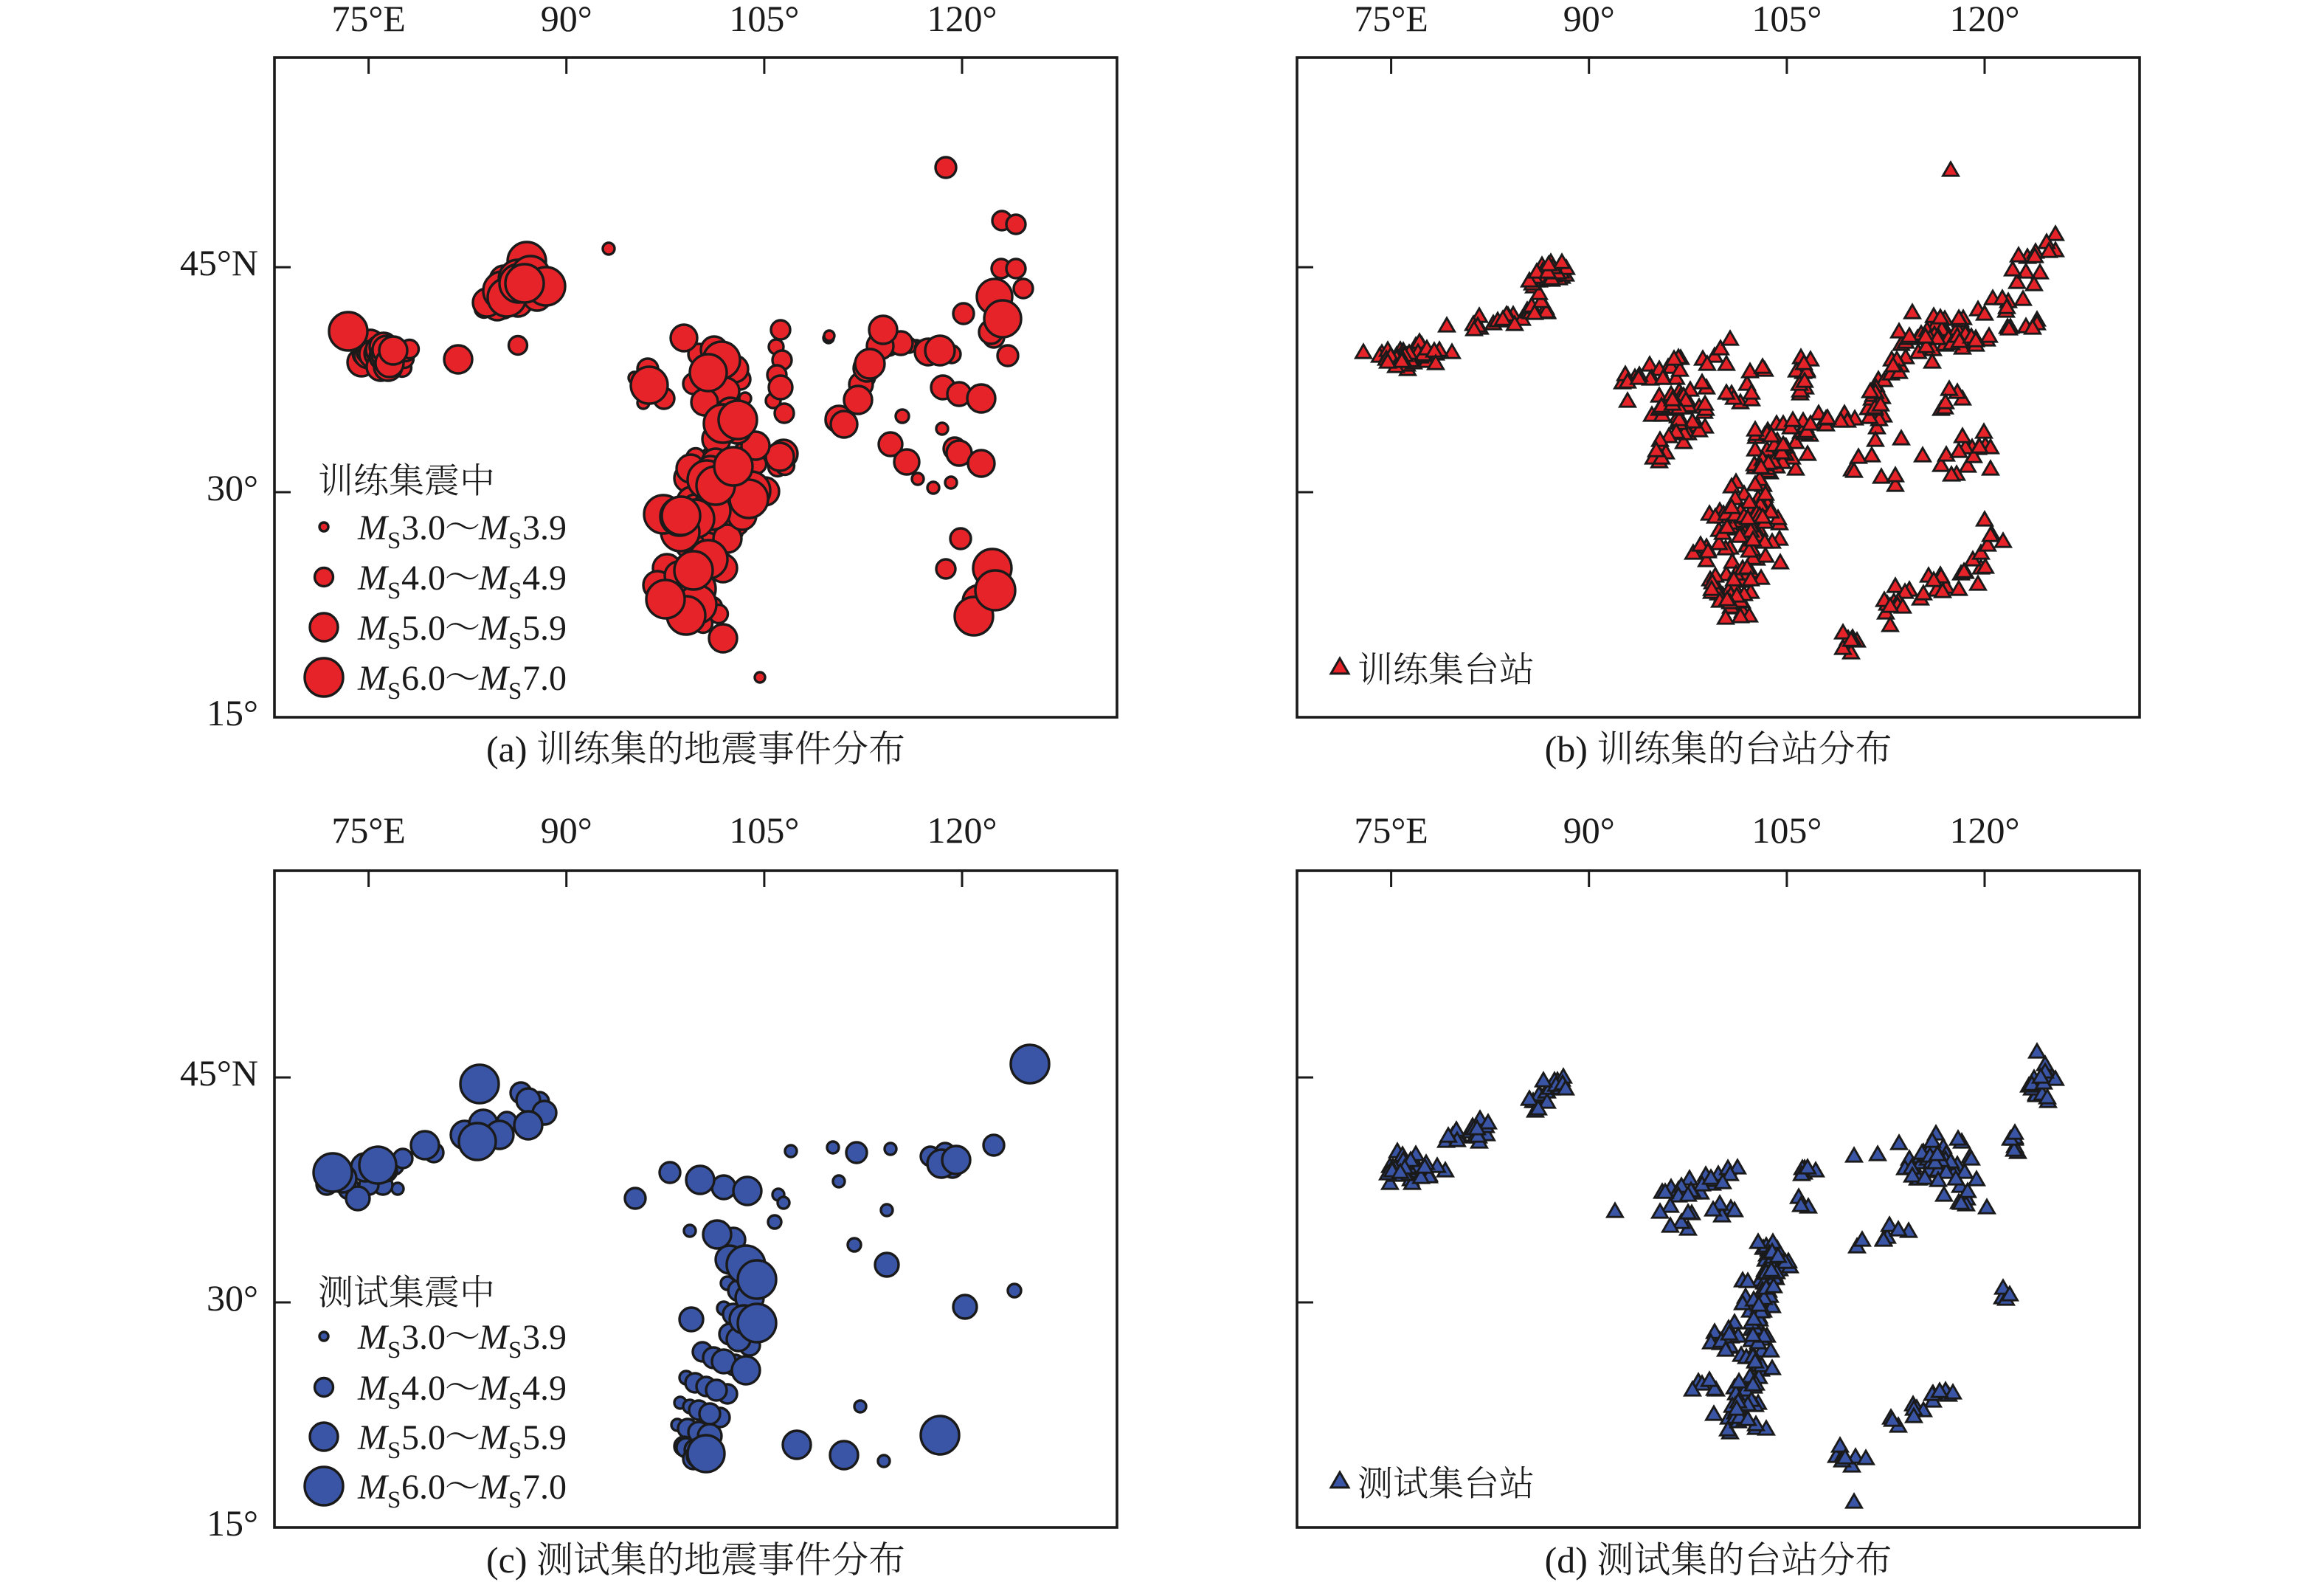 This screenshot has height=1585, width=2324. I want to click on svg-text: (b), so click(1566, 749).